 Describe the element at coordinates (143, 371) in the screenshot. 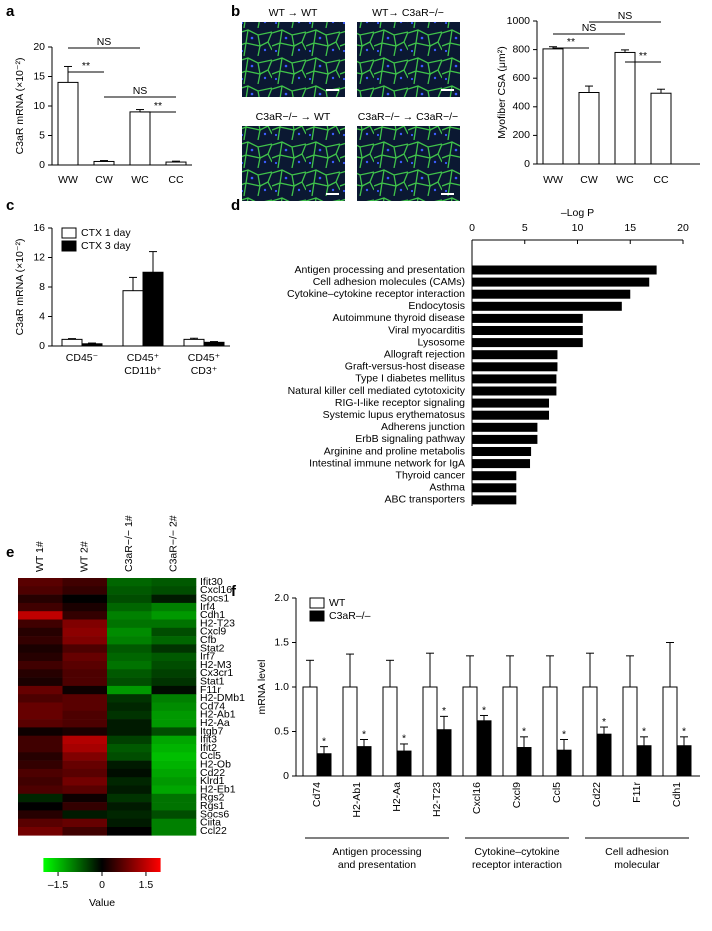

I see `x-tick-label: CD11b⁺` at that location.